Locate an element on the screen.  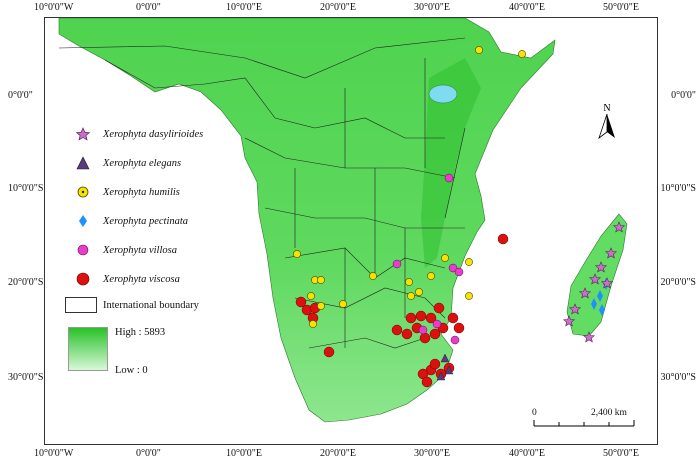
graticule-bottom-2: 0°0'0" is located at coordinates (148, 453).